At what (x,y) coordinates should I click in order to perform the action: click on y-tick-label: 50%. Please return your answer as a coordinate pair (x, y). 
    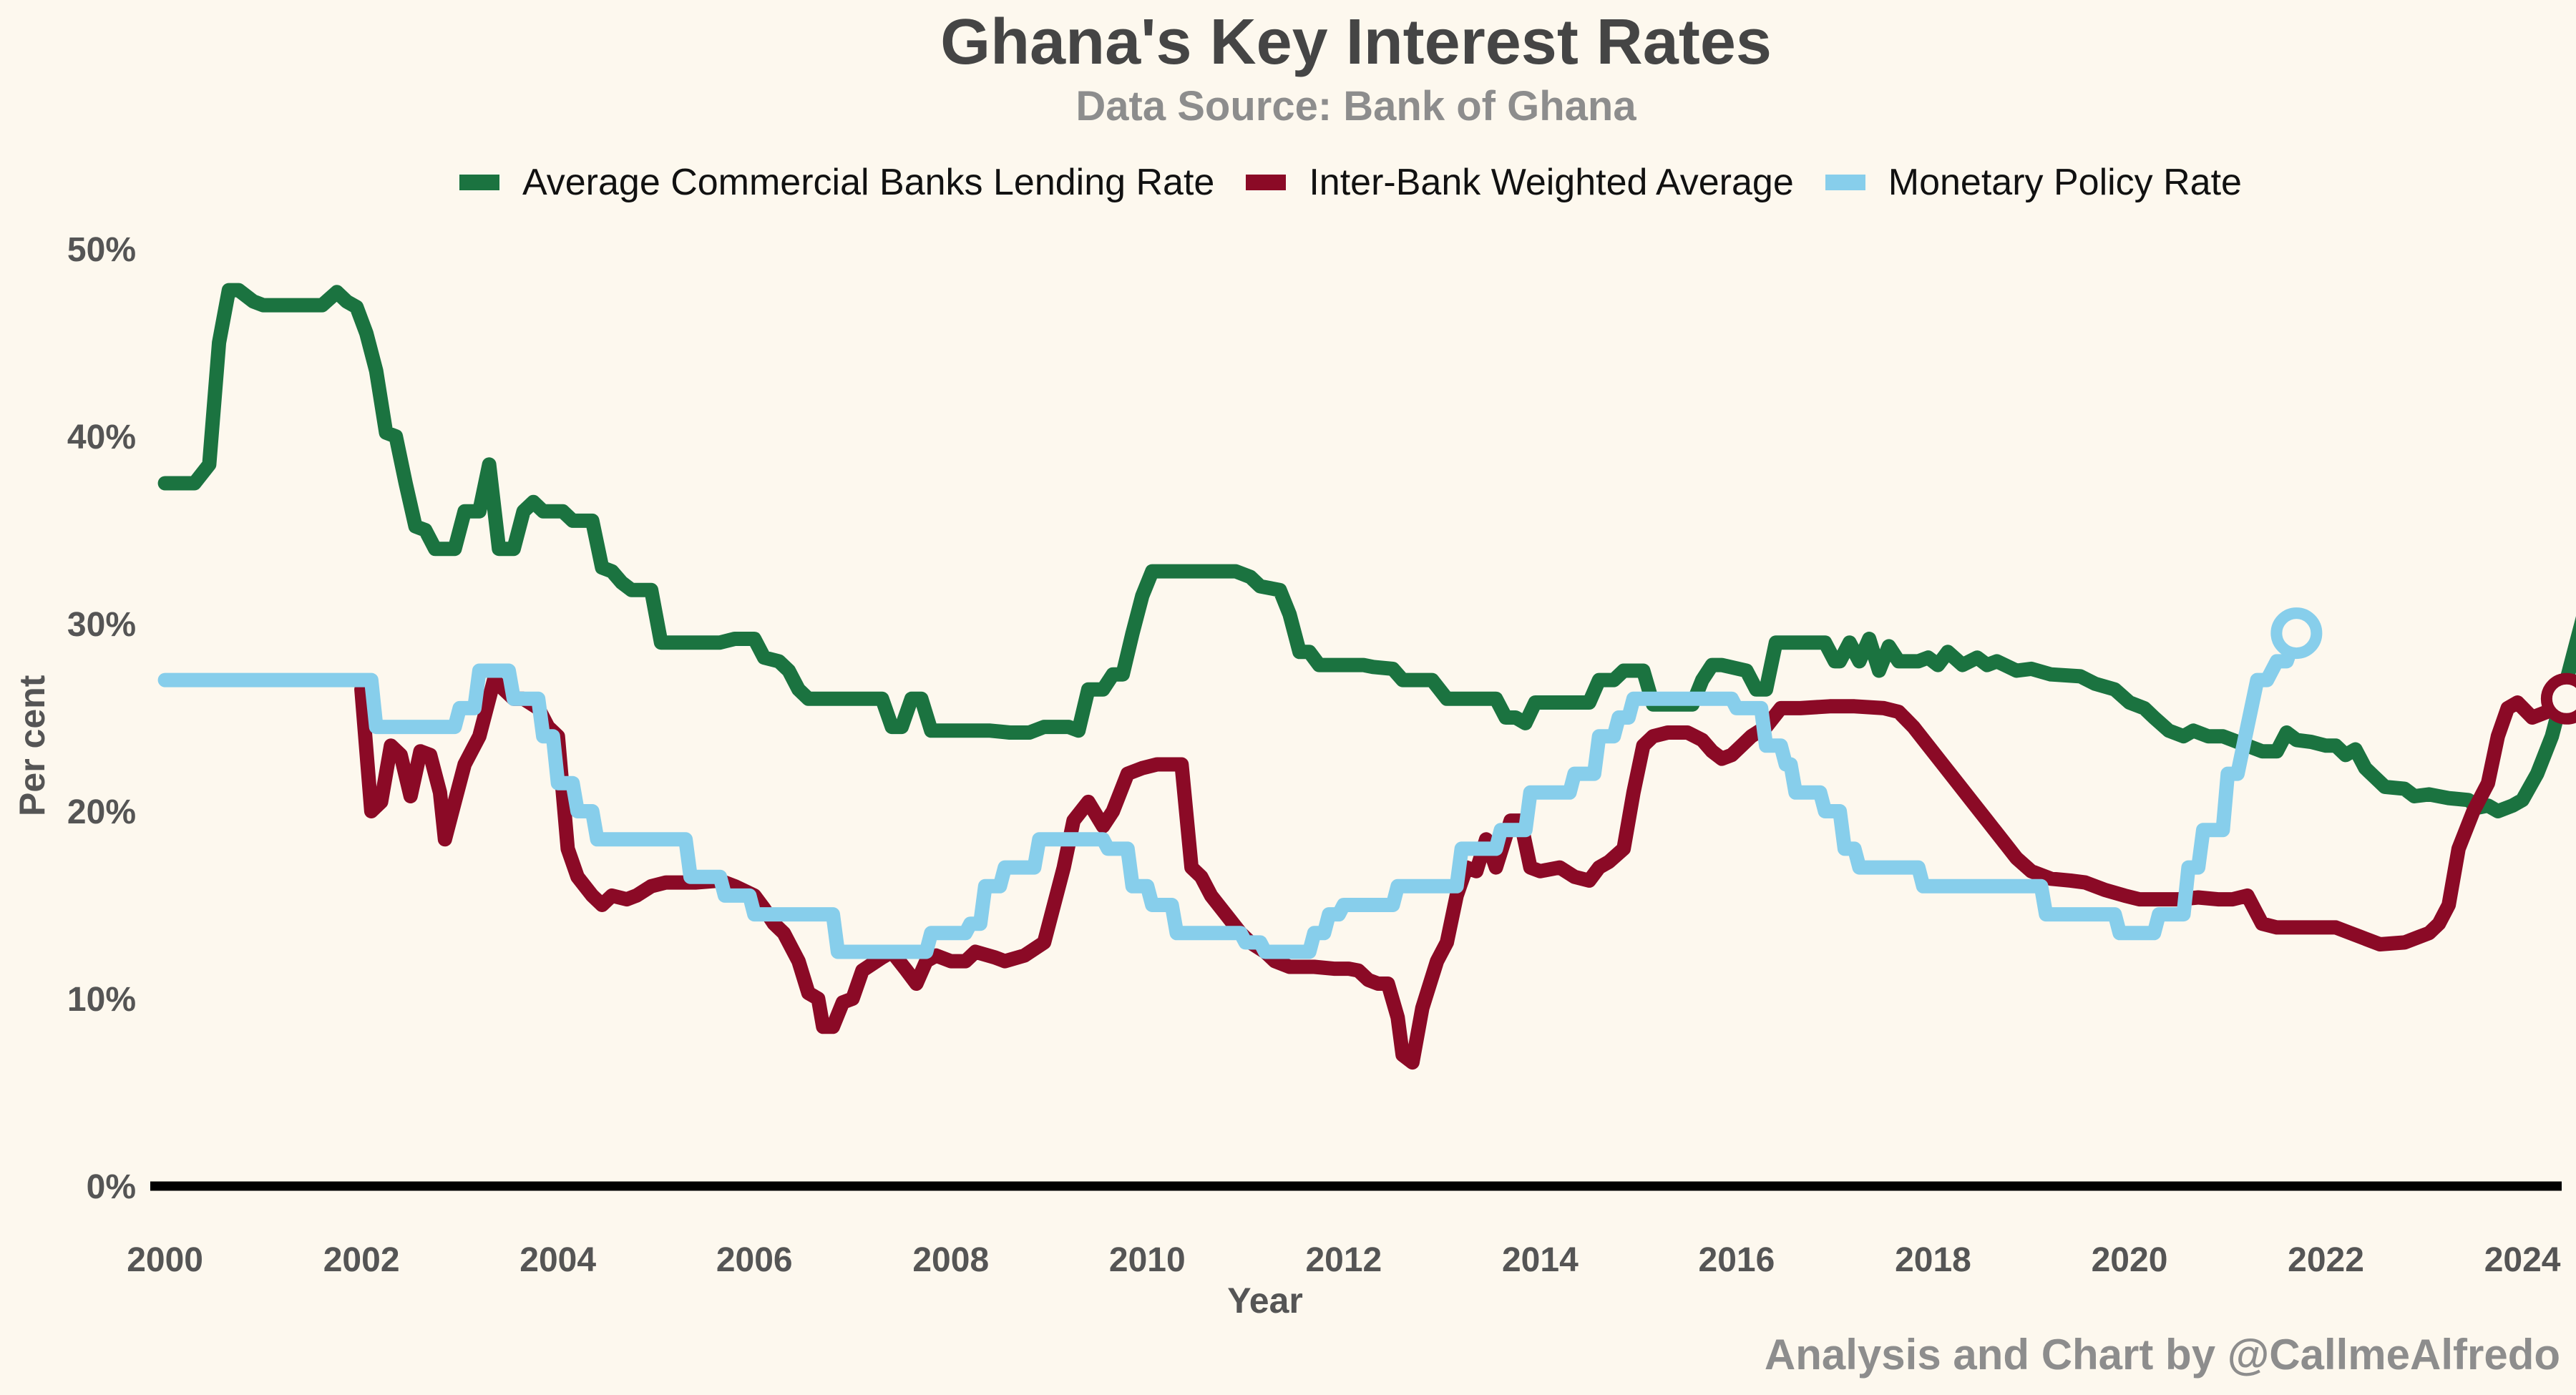
    Looking at the image, I should click on (101, 250).